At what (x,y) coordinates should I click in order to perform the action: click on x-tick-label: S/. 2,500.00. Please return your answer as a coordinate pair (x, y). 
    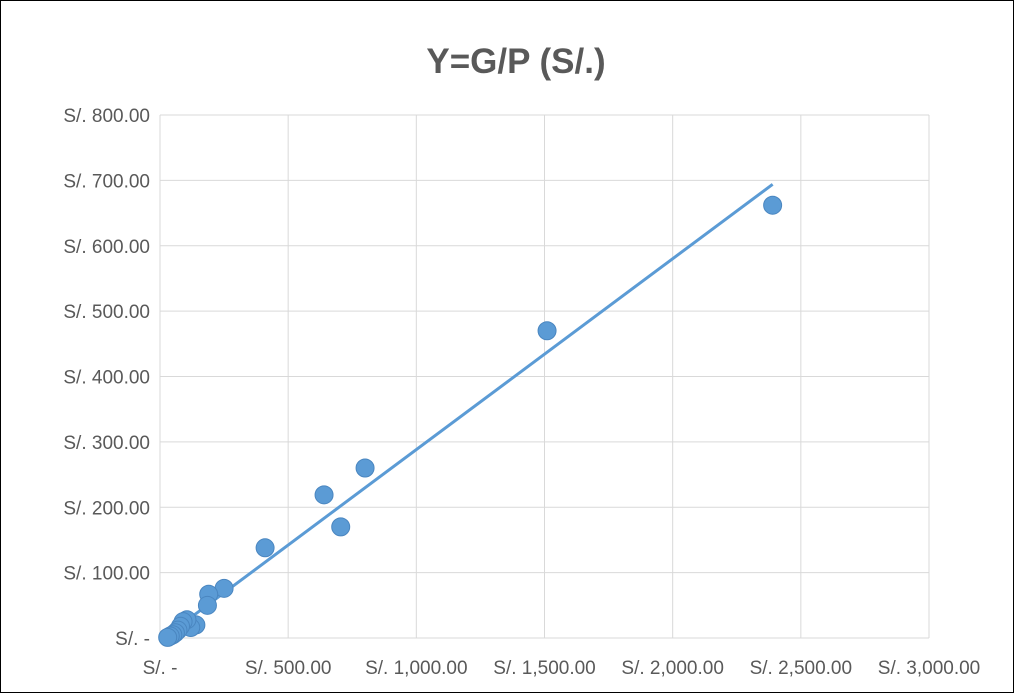
    Looking at the image, I should click on (801, 668).